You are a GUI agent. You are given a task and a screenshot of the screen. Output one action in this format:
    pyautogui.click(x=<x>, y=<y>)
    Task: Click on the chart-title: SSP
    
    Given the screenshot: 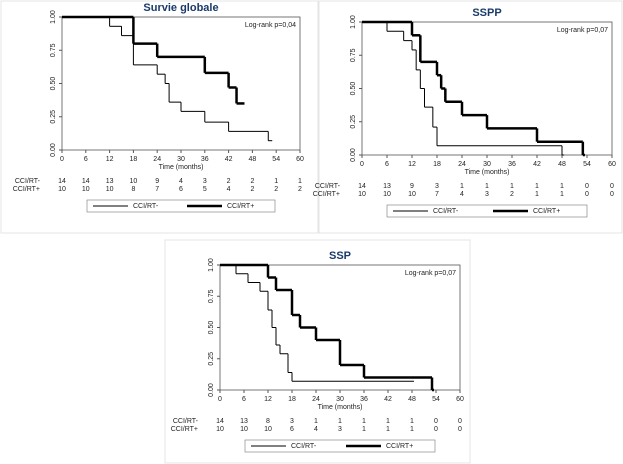 What is the action you would take?
    pyautogui.click(x=340, y=256)
    